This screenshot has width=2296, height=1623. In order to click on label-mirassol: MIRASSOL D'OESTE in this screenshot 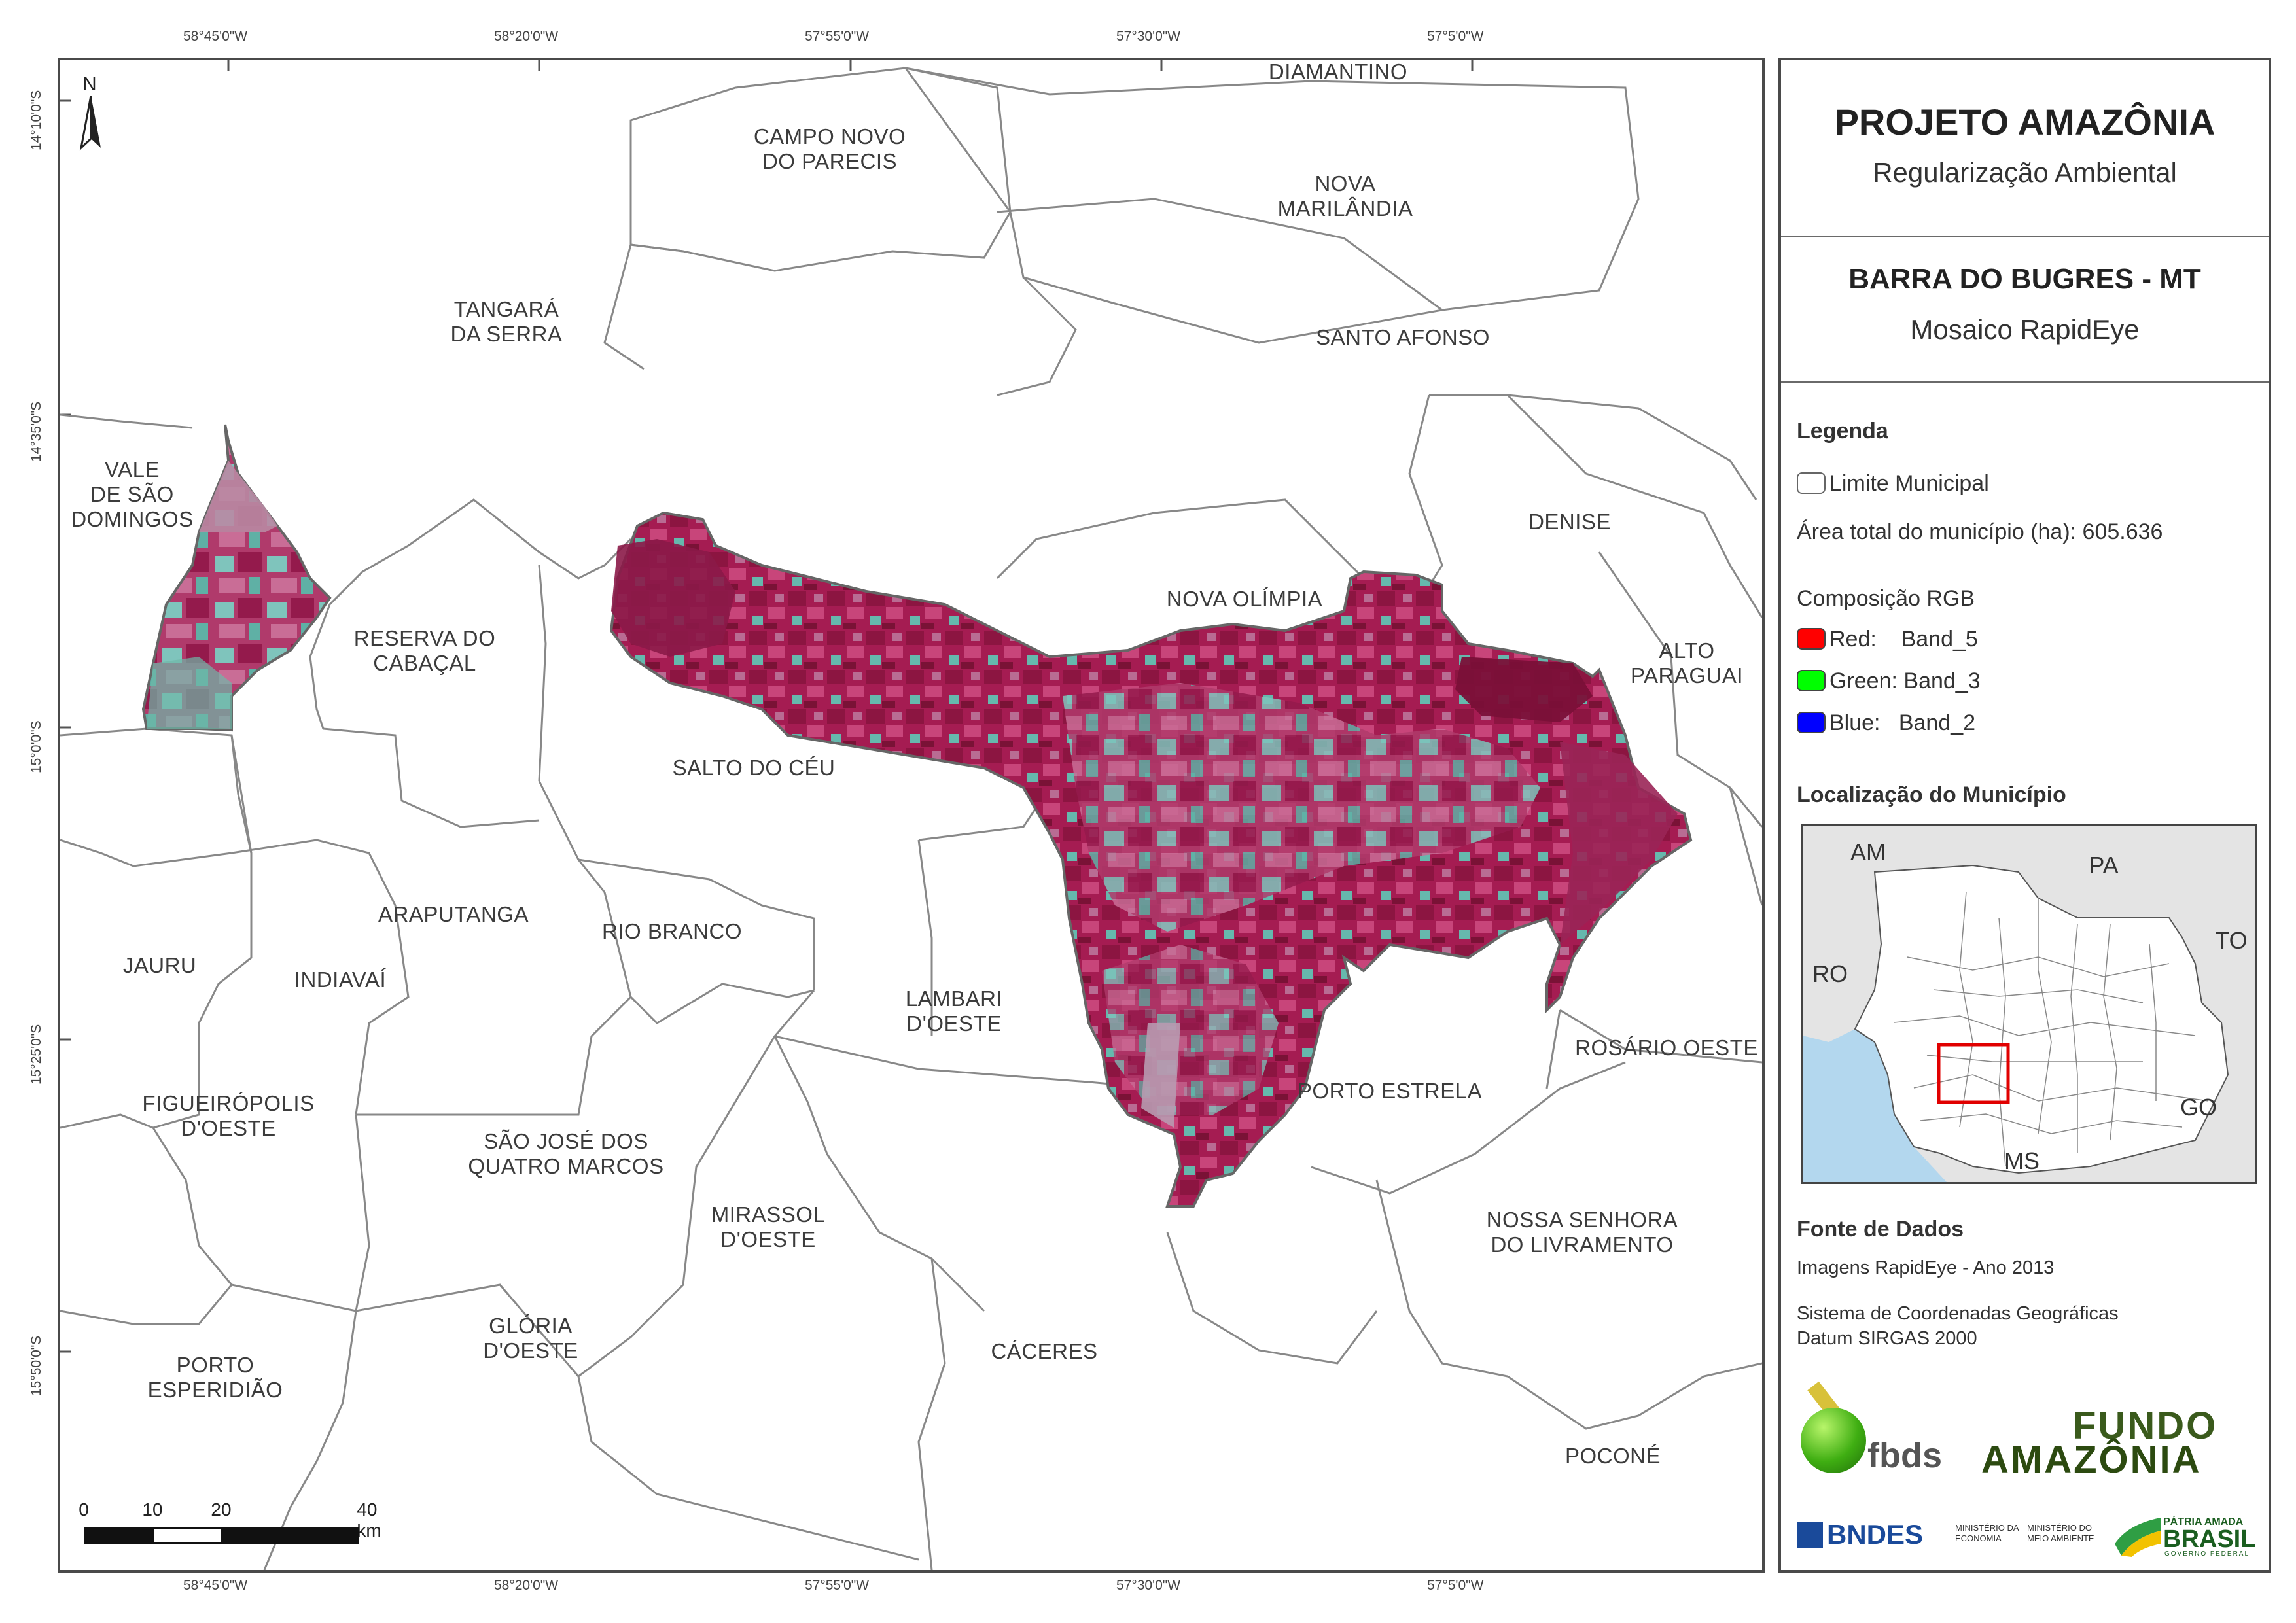, I will do `click(768, 1227)`.